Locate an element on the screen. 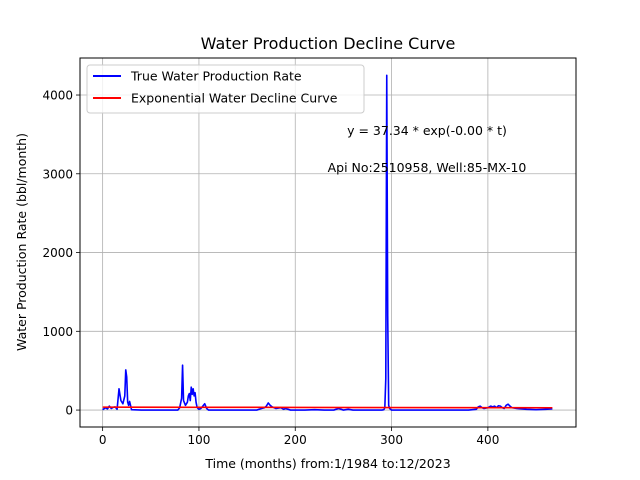  x-tick-label: 300 is located at coordinates (391, 440).